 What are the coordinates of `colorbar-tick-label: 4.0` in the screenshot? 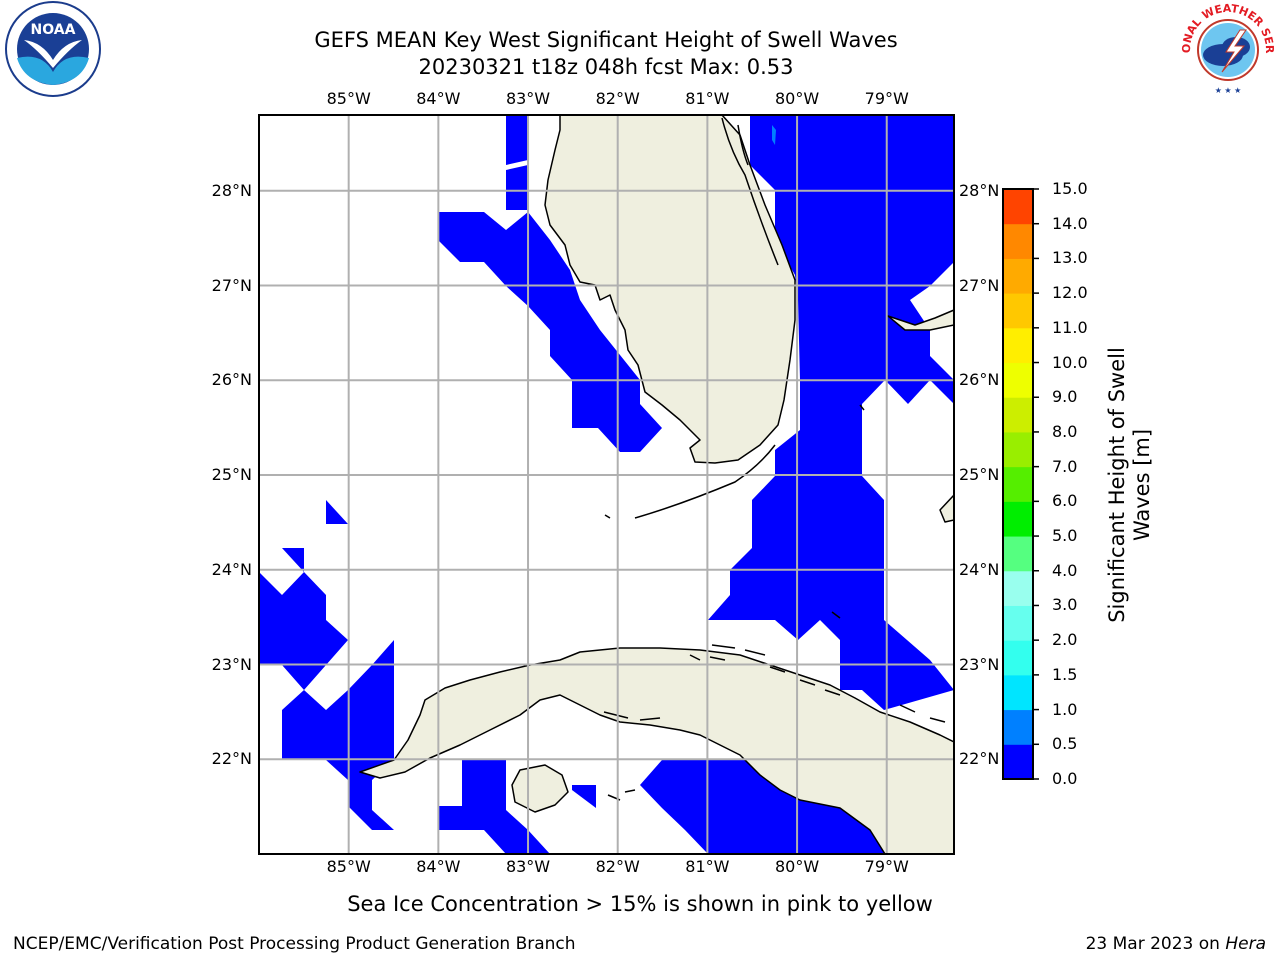 It's located at (1065, 570).